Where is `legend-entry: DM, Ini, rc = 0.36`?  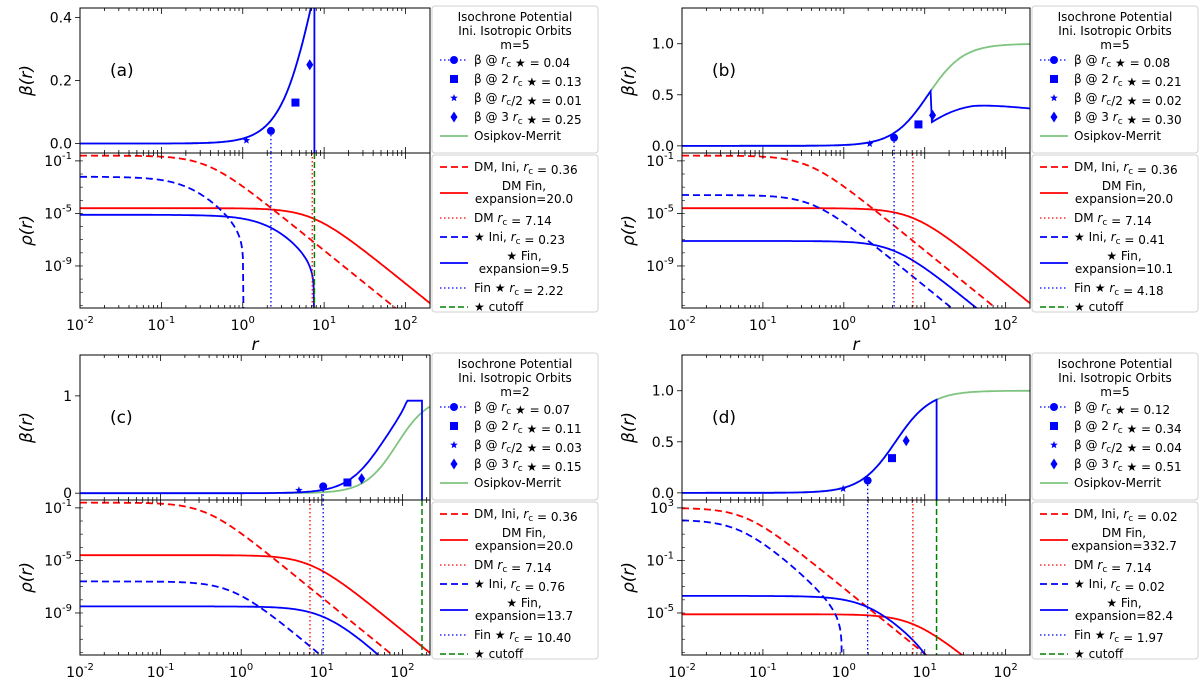 legend-entry: DM, Ini, rc = 0.36 is located at coordinates (1126, 168).